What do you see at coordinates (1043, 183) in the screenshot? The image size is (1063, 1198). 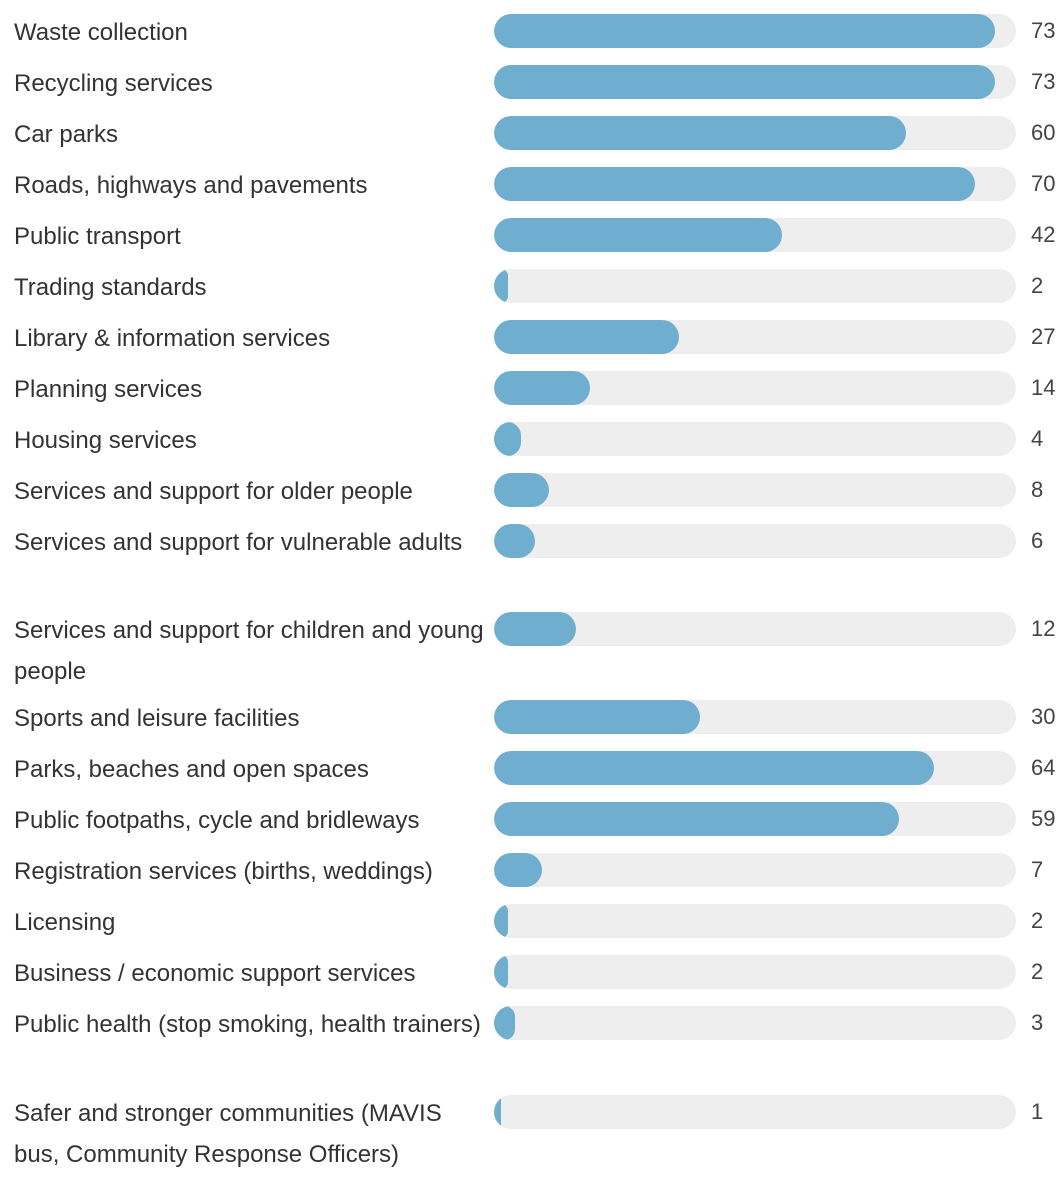 I see `value-label: 70` at bounding box center [1043, 183].